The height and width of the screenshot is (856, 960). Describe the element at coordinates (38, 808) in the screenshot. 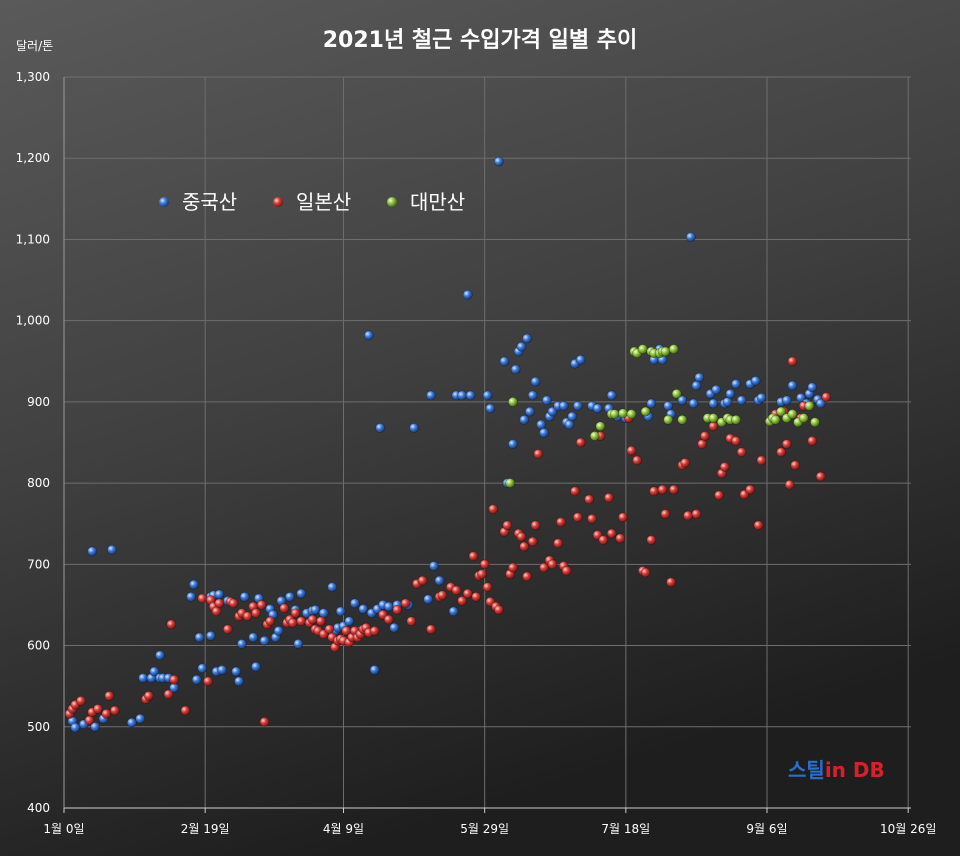

I see `y-tick-label: 400` at that location.